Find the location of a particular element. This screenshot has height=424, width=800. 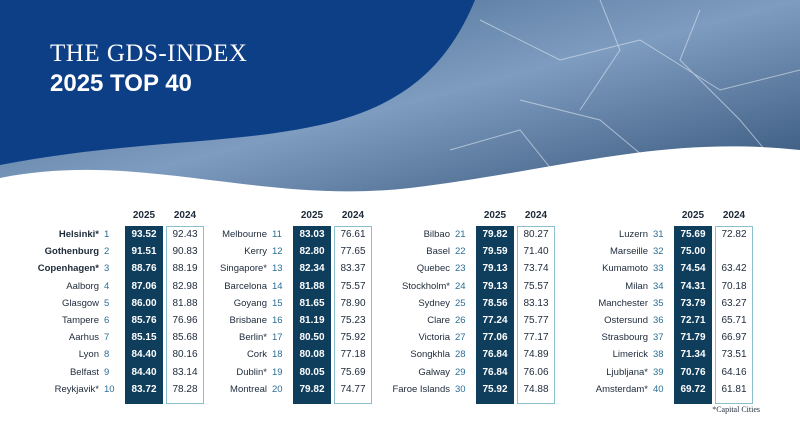

rank: 15 is located at coordinates (277, 303).